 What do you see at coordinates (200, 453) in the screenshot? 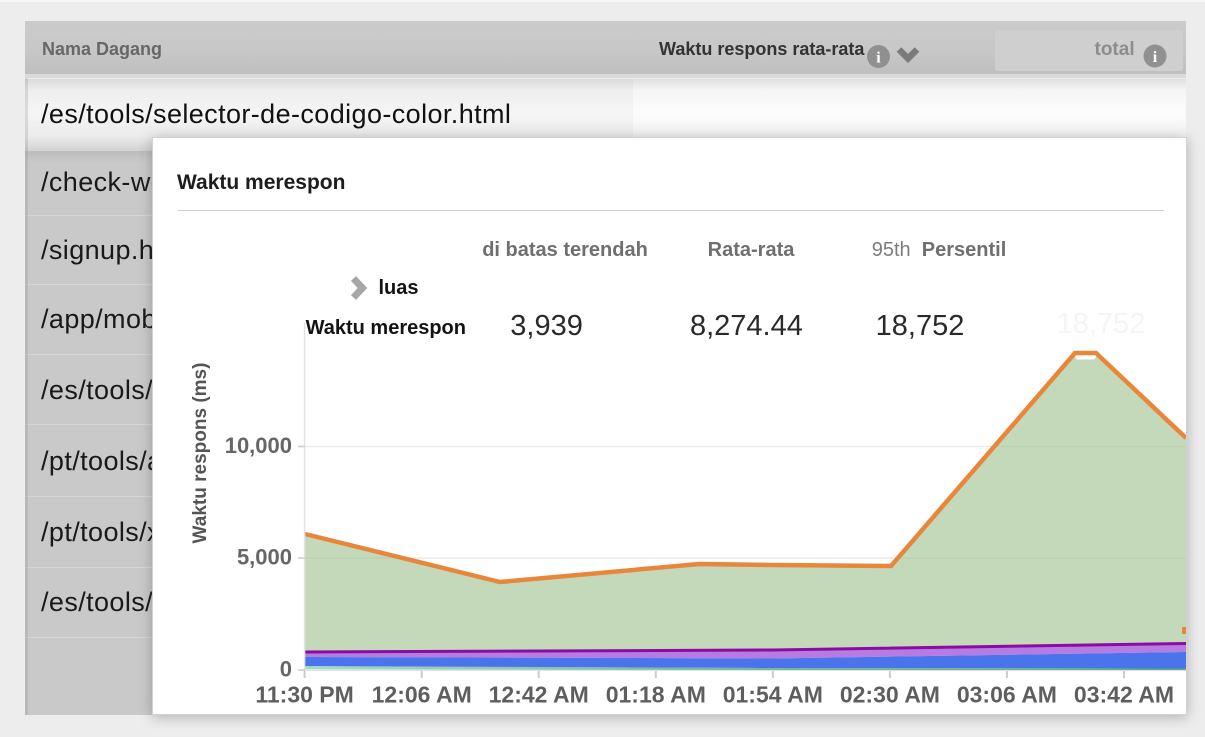
I see `svg-text: Waktu respons (ms)` at bounding box center [200, 453].